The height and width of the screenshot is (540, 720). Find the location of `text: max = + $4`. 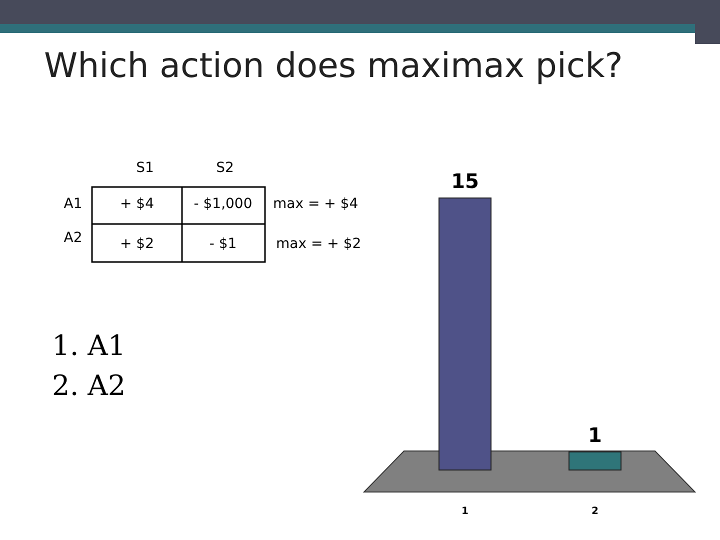

text: max = + $4 is located at coordinates (315, 204).